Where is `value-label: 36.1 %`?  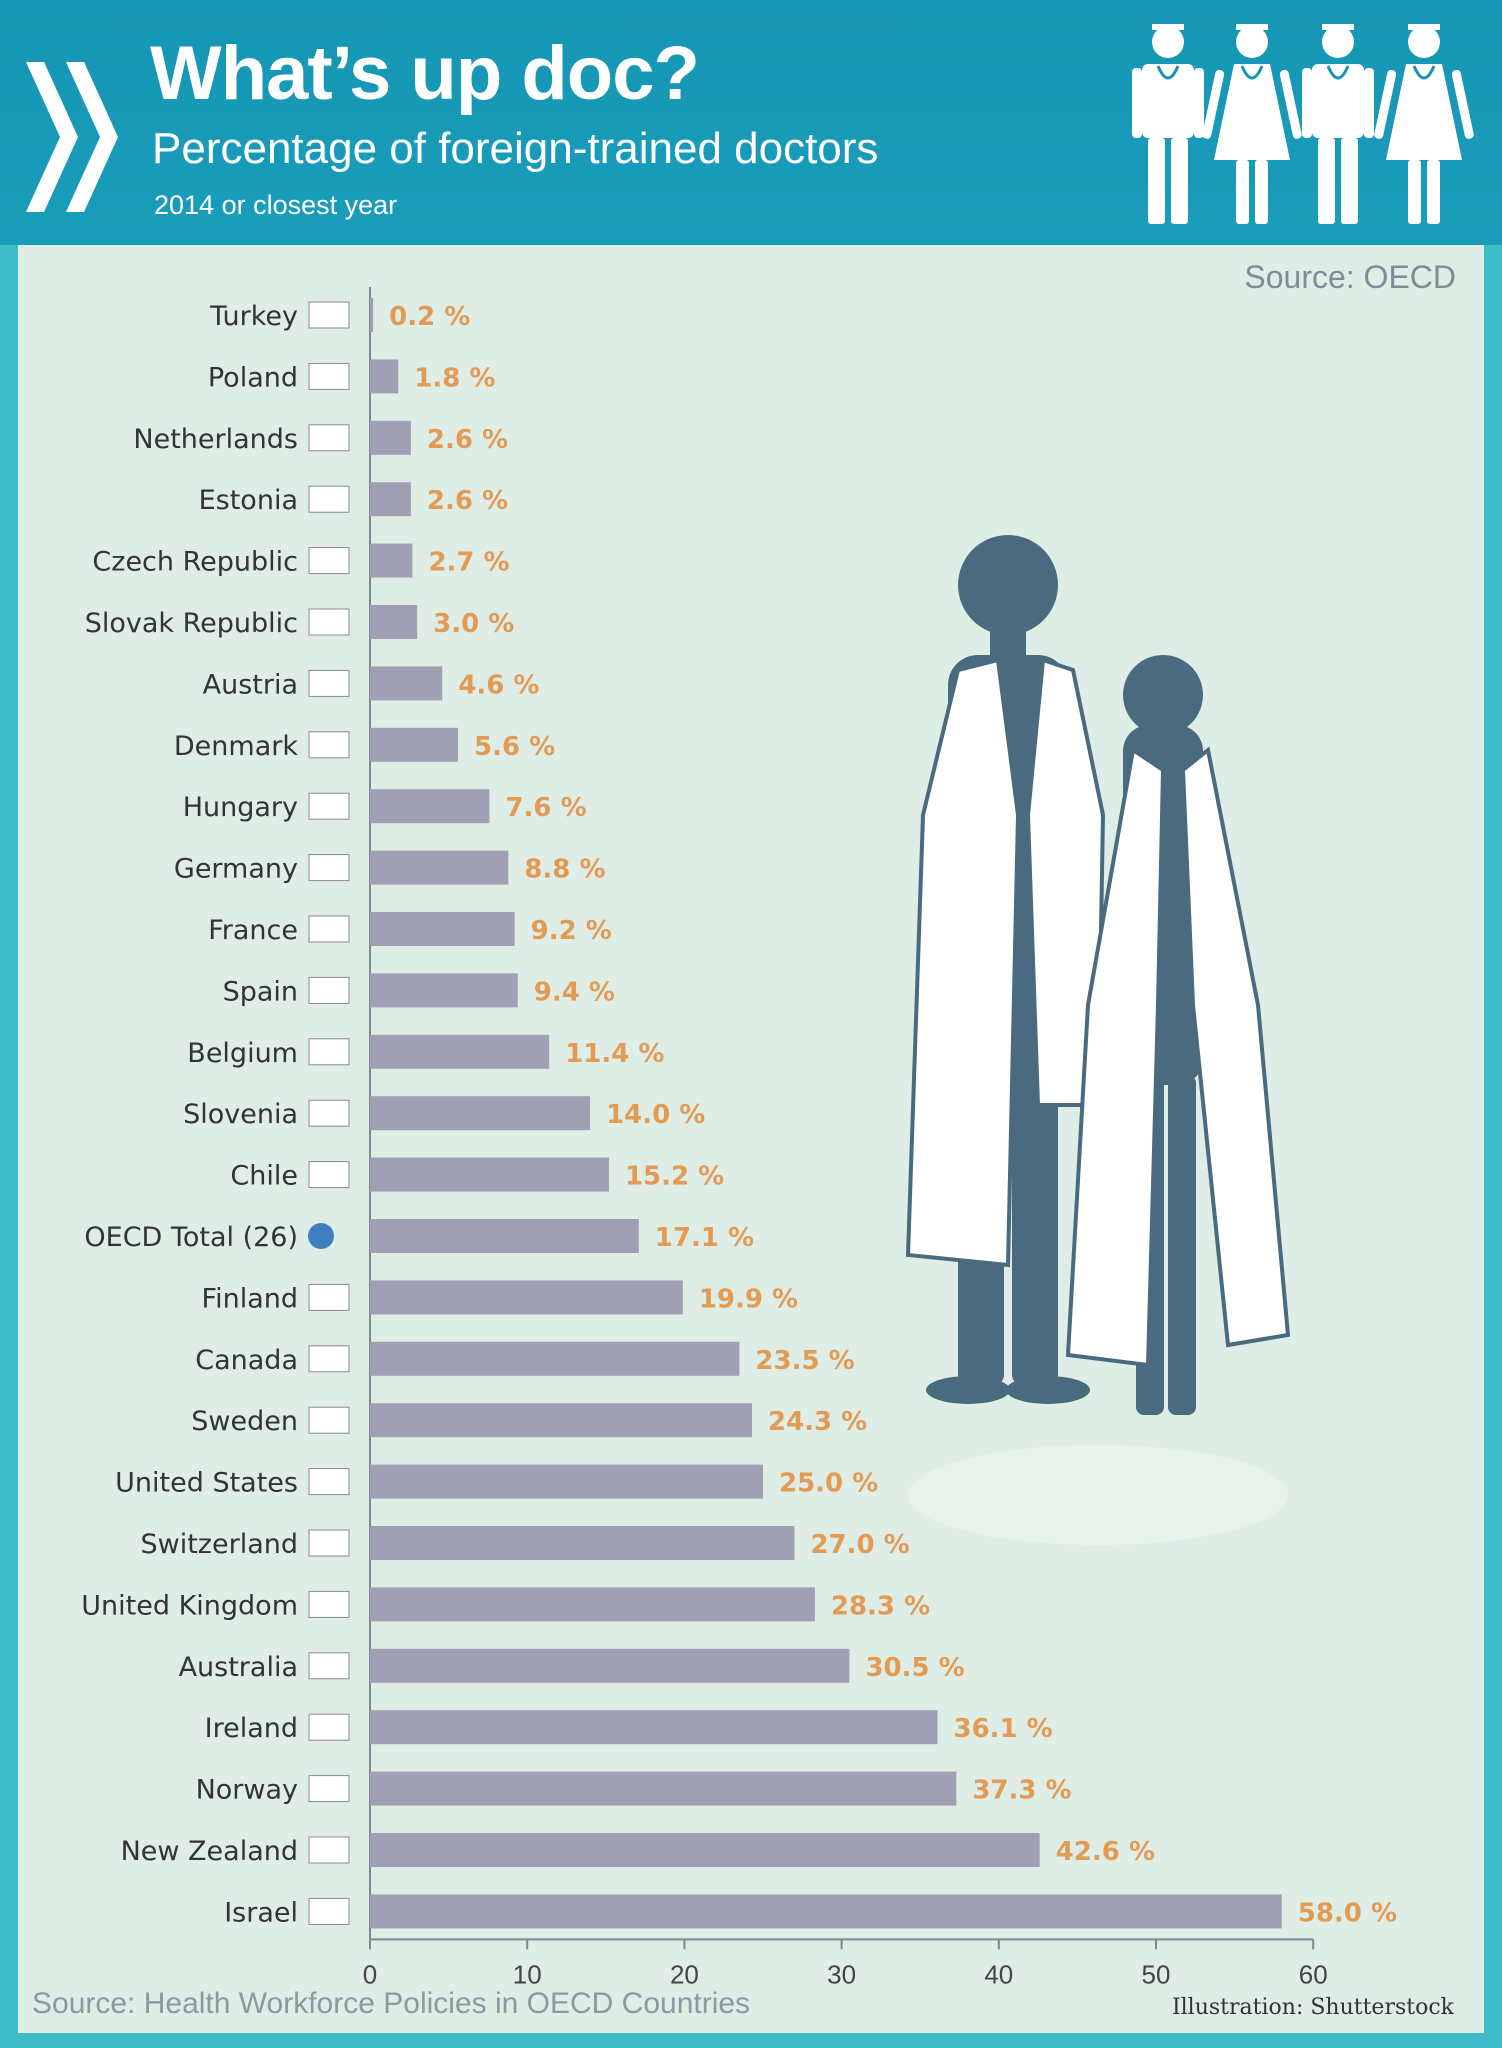 value-label: 36.1 % is located at coordinates (1002, 1729).